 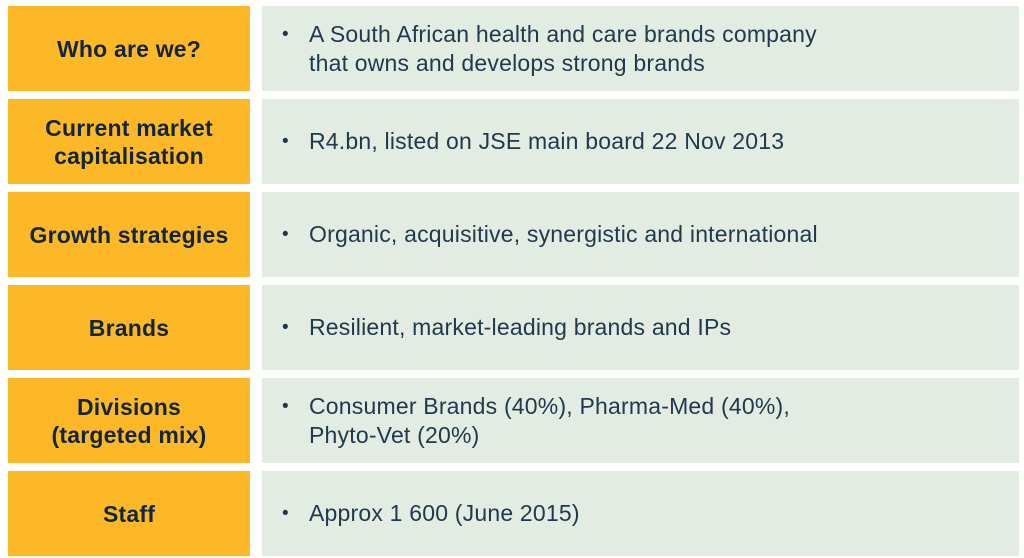 I want to click on content-line: that owns and develops strong brands, so click(x=507, y=62).